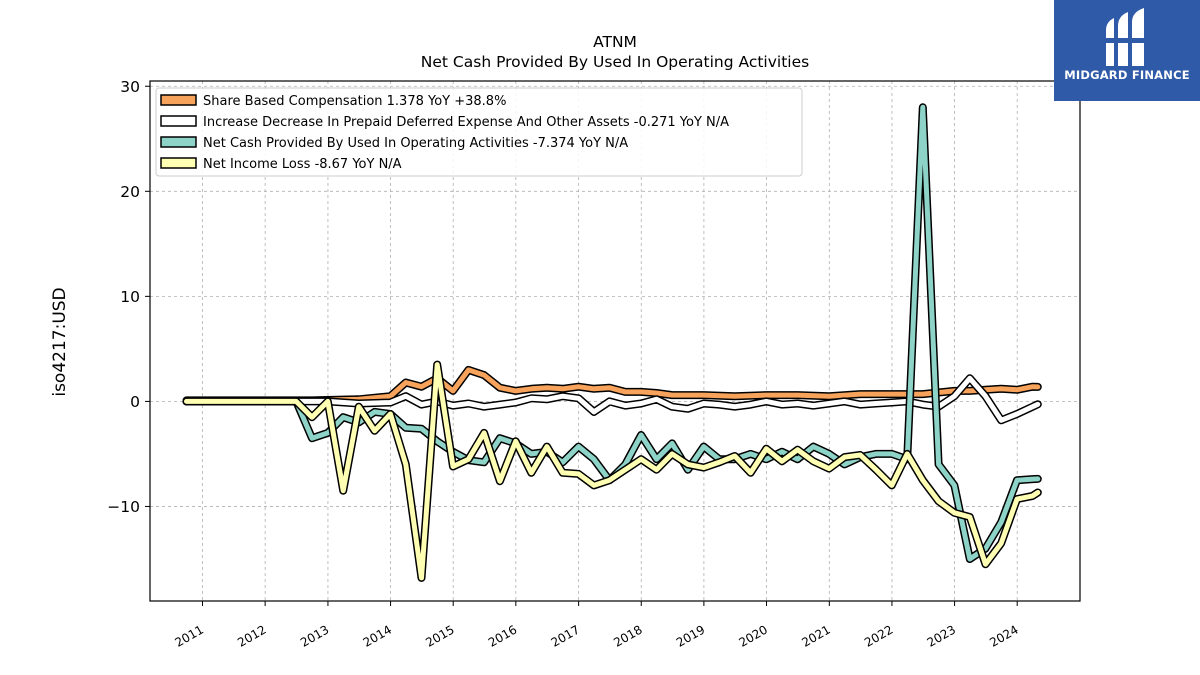  I want to click on x-tick-label: 2024, so click(1003, 635).